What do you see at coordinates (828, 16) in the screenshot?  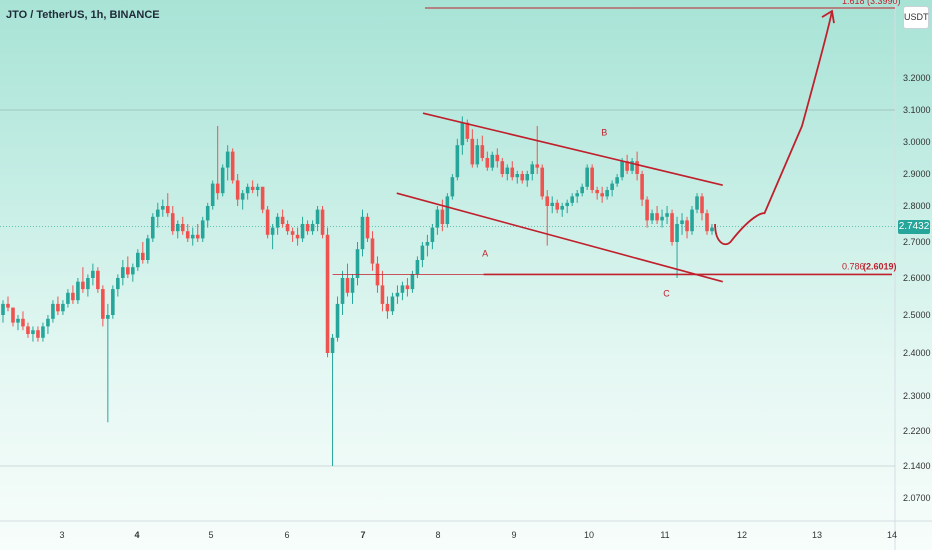 I see `projection-arrowhead` at bounding box center [828, 16].